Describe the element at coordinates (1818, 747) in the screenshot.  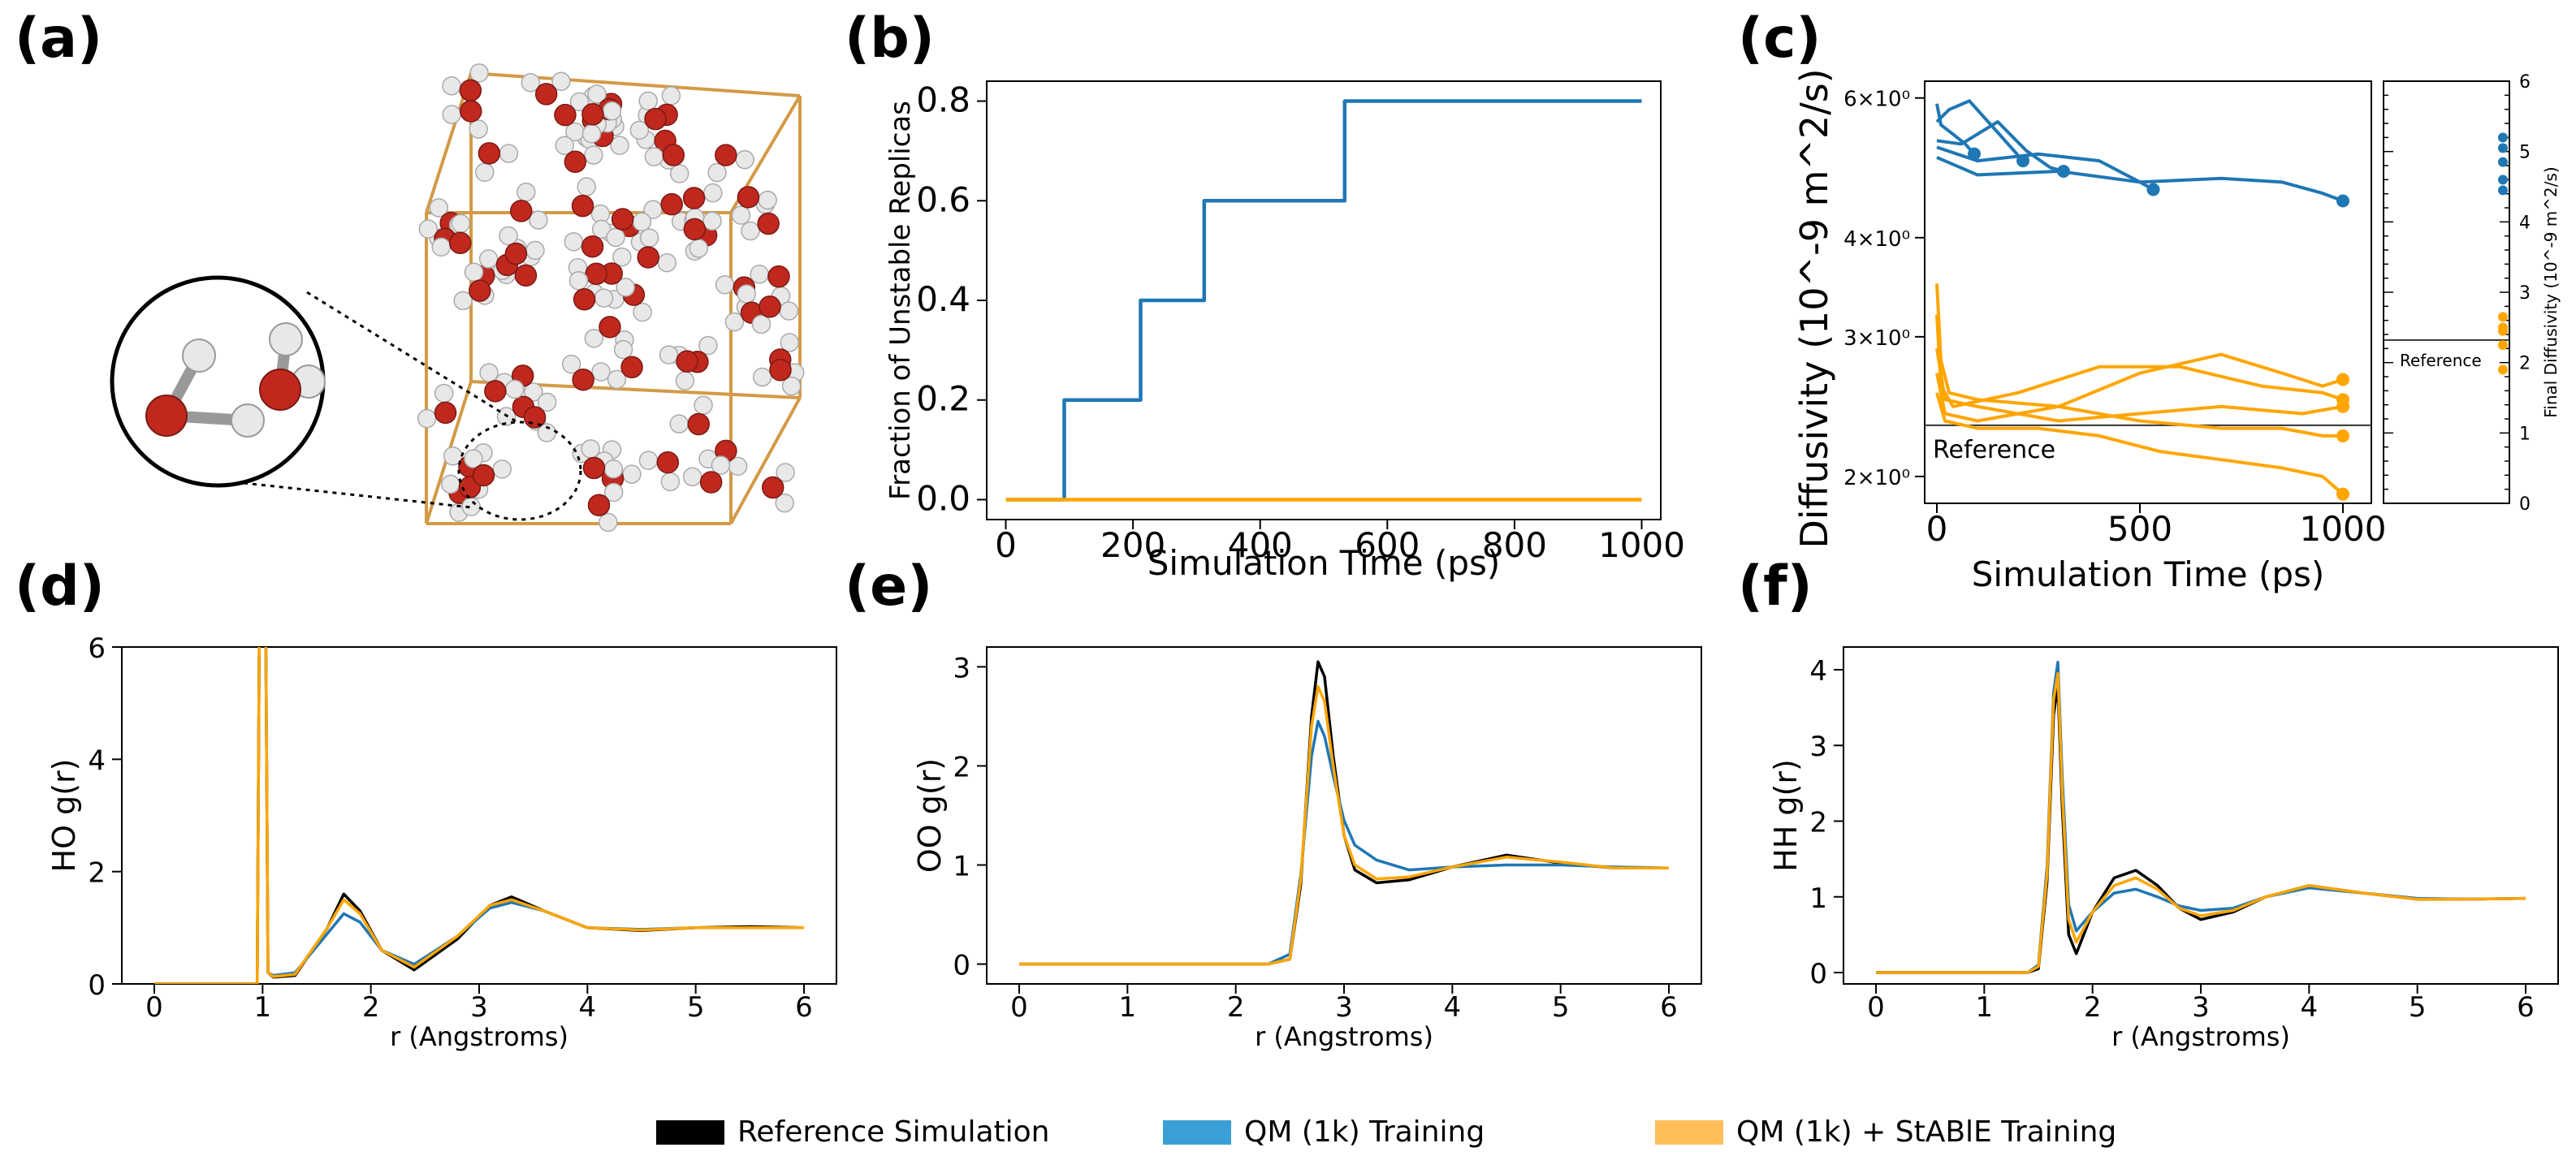
I see `y-tick-label: 3` at that location.